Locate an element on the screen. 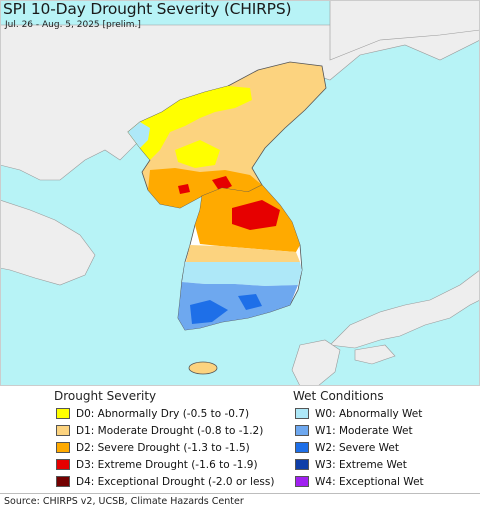  land-japan-shikoku is located at coordinates (375, 354).